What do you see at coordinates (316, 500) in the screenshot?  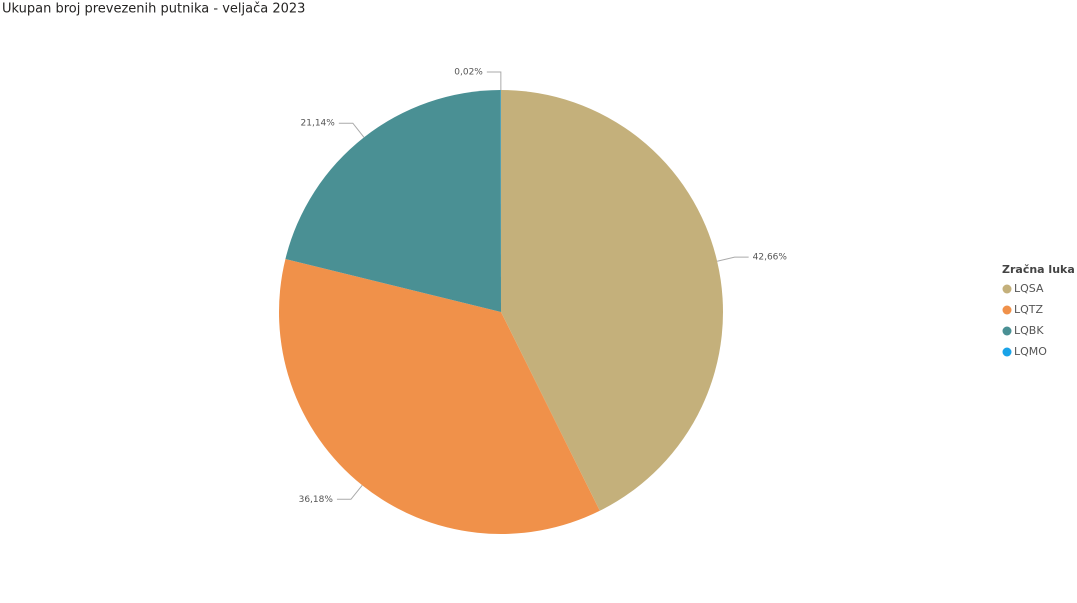 I see `value-label: 36,18%` at bounding box center [316, 500].